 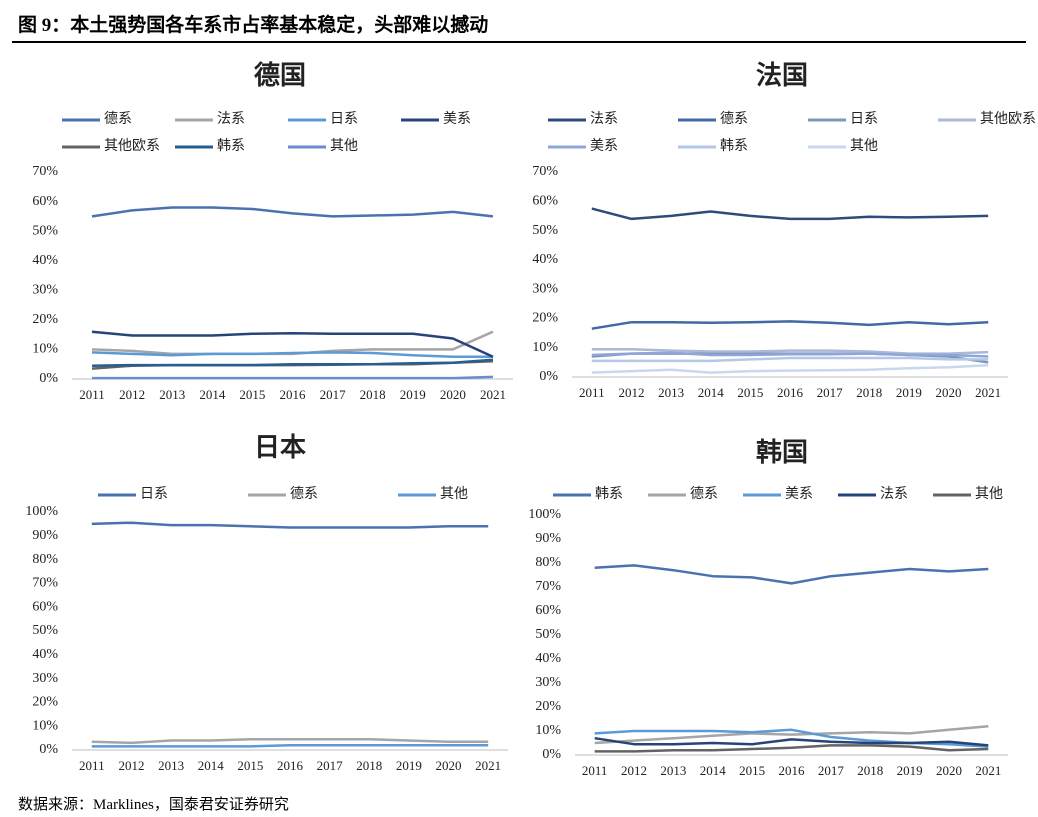 What do you see at coordinates (153, 805) in the screenshot?
I see `source-note: 数据来源：Marklines，国泰君安证券研究` at bounding box center [153, 805].